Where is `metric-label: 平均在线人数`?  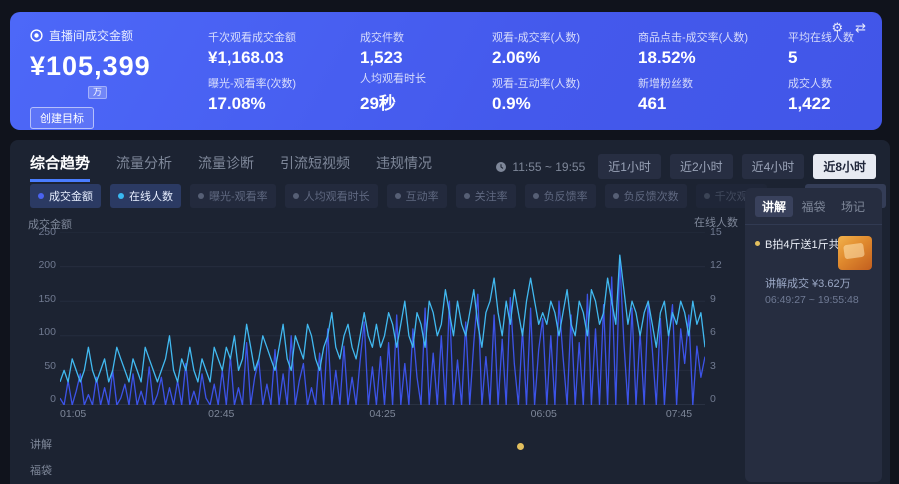 metric-label: 平均在线人数 is located at coordinates (821, 38).